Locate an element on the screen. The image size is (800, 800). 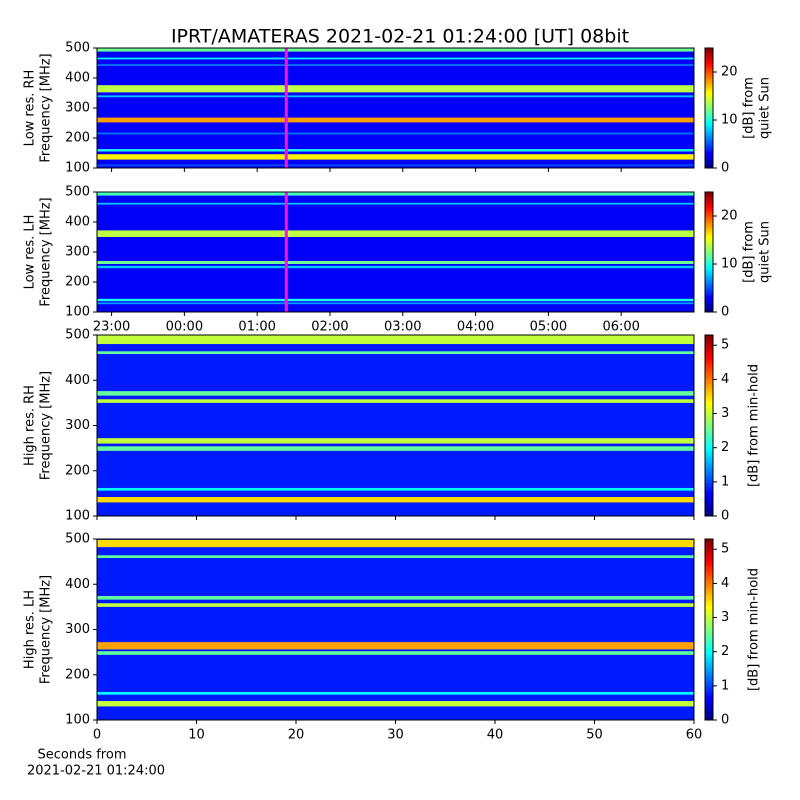
y-axis-label: High res. LH is located at coordinates (30, 629).